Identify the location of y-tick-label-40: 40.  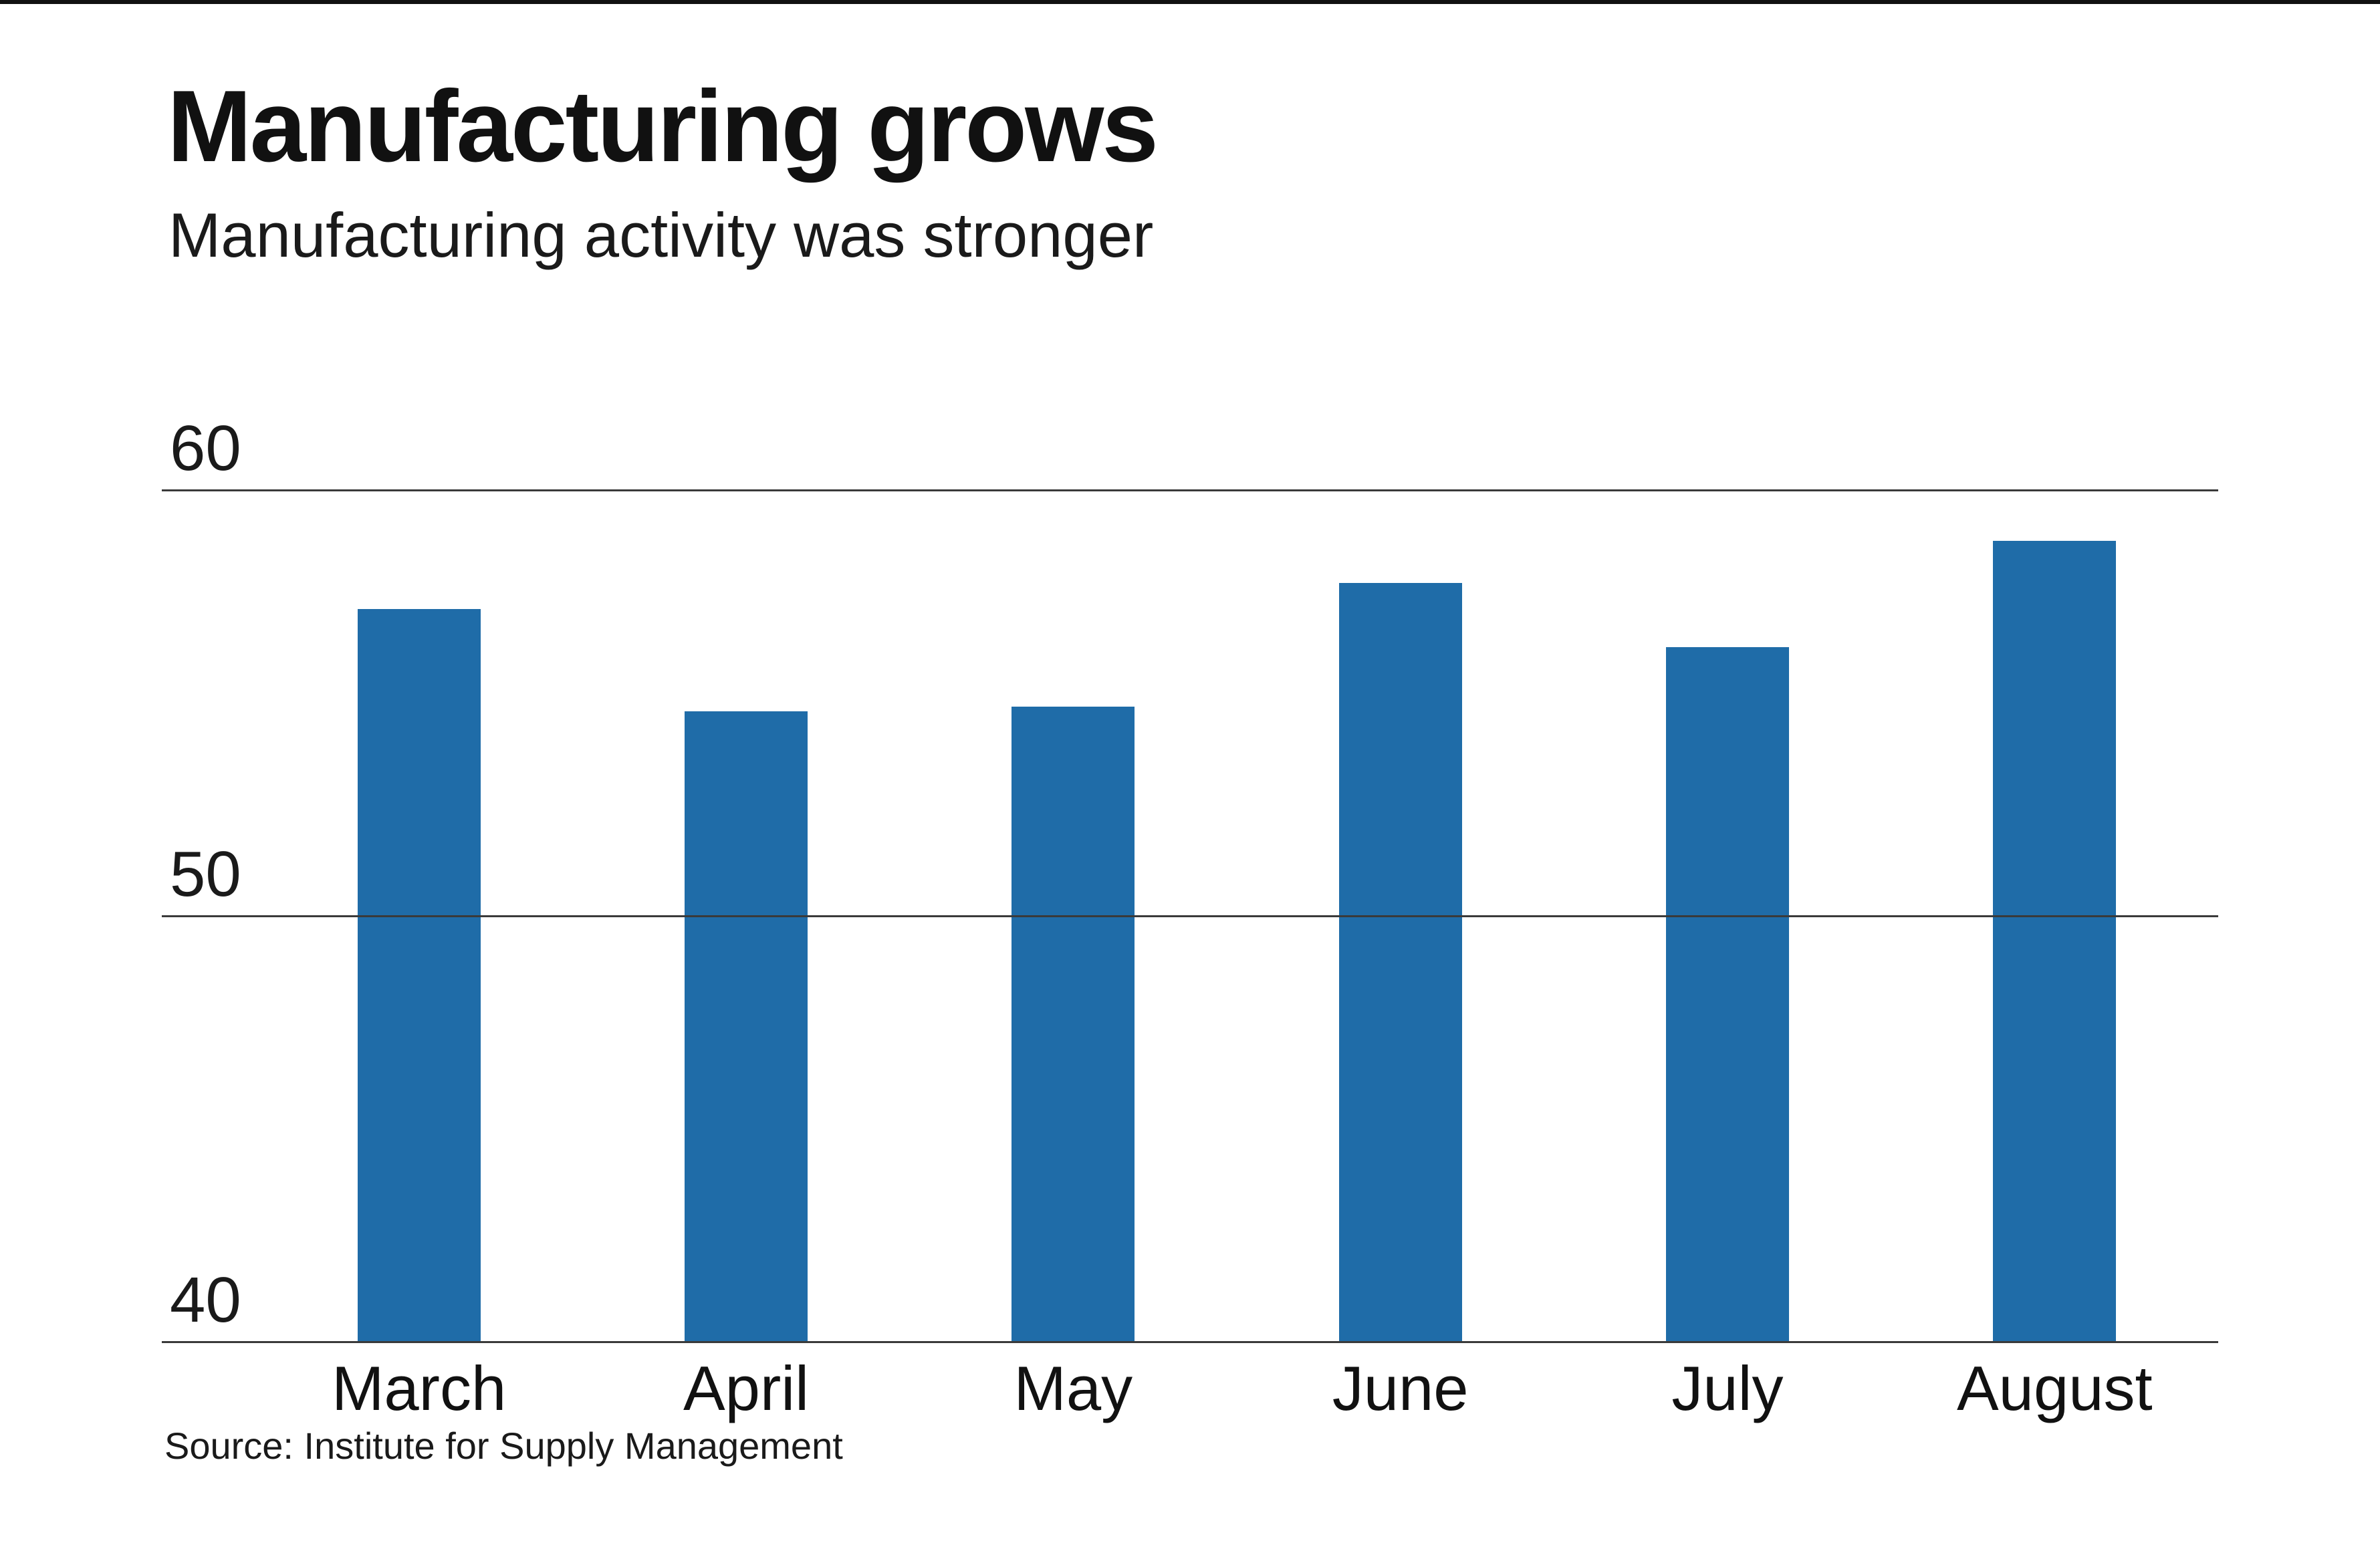
(205, 1300).